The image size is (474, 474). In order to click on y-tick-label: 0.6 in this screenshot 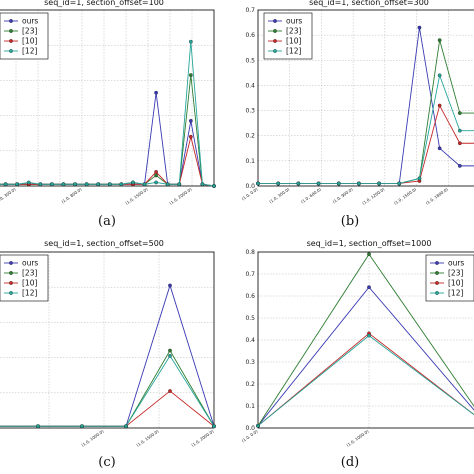, I will do `click(250, 35)`.